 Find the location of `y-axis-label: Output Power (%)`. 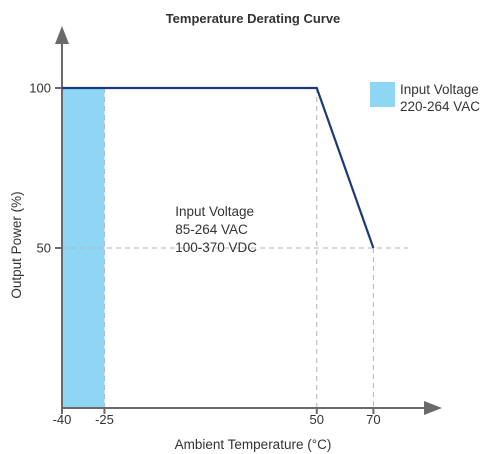

y-axis-label: Output Power (%) is located at coordinates (16, 244).